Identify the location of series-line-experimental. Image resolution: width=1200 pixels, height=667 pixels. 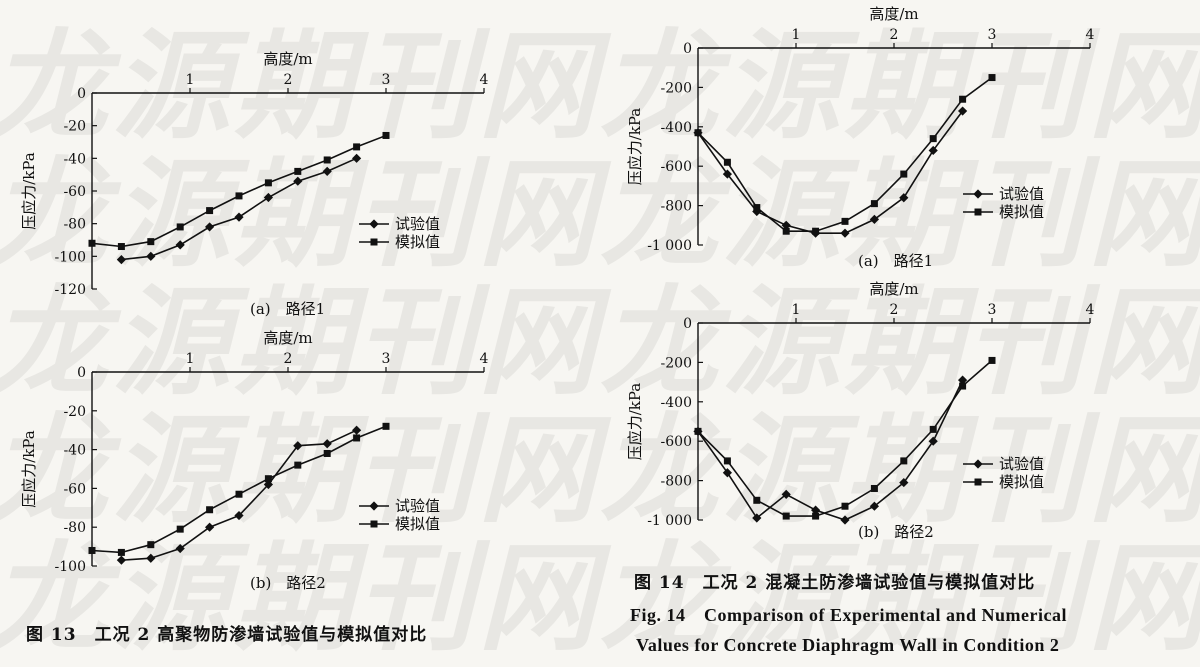
(830, 450).